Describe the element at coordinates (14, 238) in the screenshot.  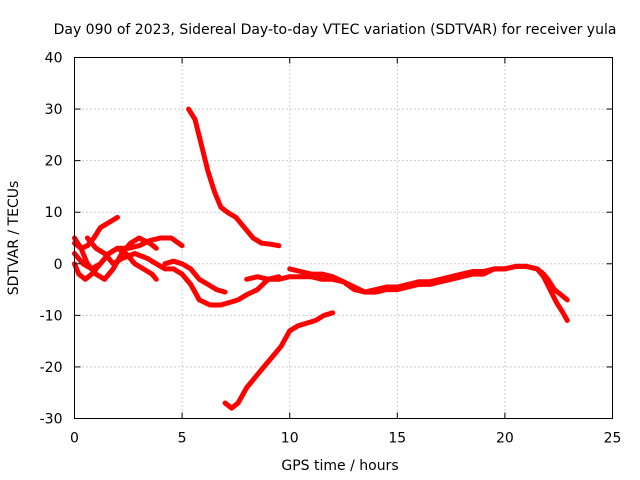
I see `y-axis-label: SDTVAR / TECUs` at that location.